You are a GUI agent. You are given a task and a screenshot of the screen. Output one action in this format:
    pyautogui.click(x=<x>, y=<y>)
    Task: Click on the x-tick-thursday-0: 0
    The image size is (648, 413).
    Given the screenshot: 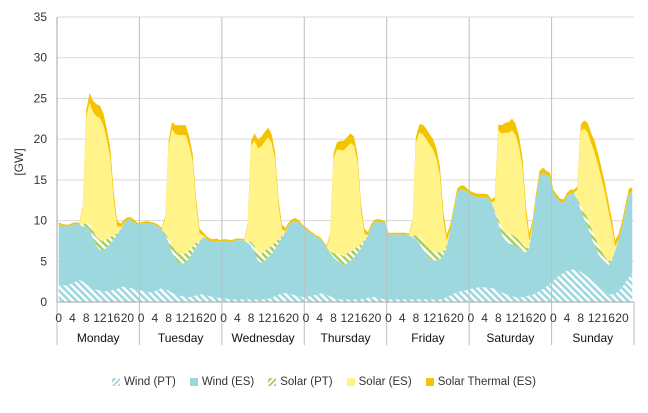 What is the action you would take?
    pyautogui.click(x=306, y=318)
    